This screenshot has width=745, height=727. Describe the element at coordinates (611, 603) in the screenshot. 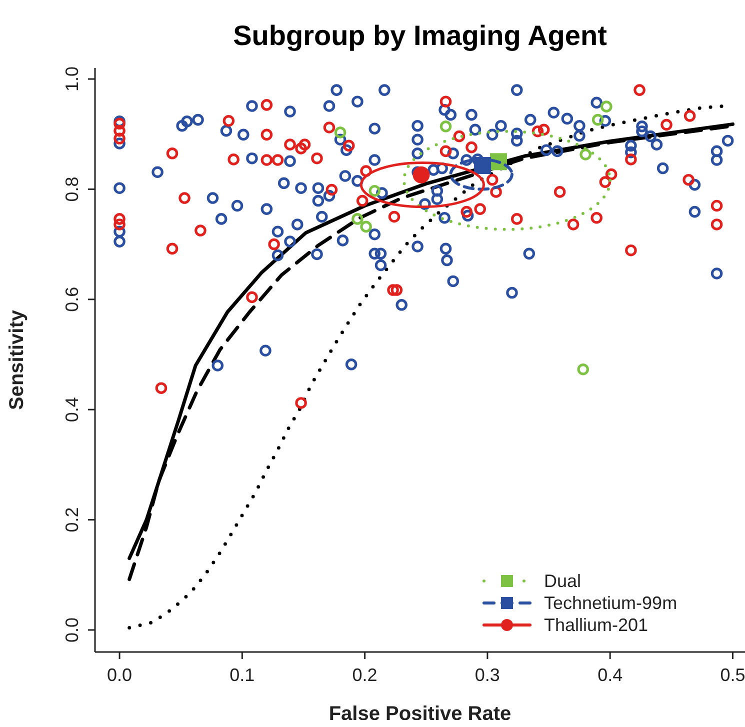

I see `legend-label: Technetium-99m` at that location.